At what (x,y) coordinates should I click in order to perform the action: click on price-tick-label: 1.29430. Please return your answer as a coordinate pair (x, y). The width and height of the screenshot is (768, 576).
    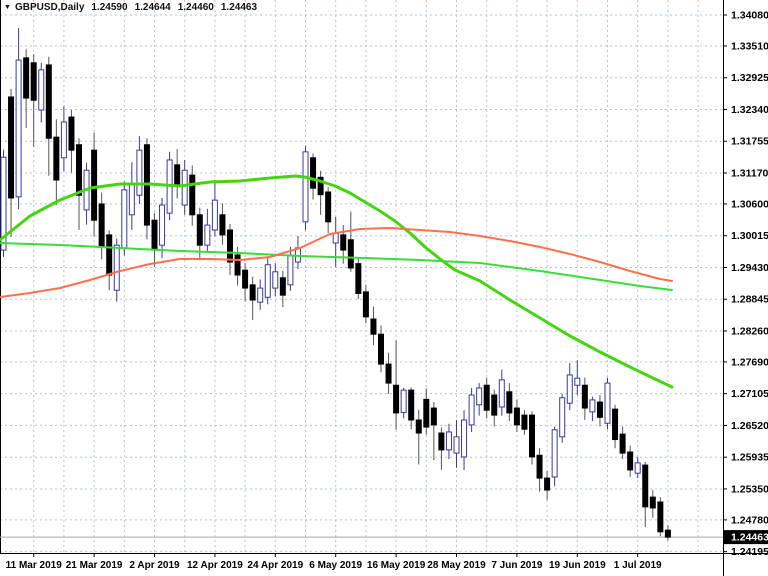
    Looking at the image, I should click on (749, 268).